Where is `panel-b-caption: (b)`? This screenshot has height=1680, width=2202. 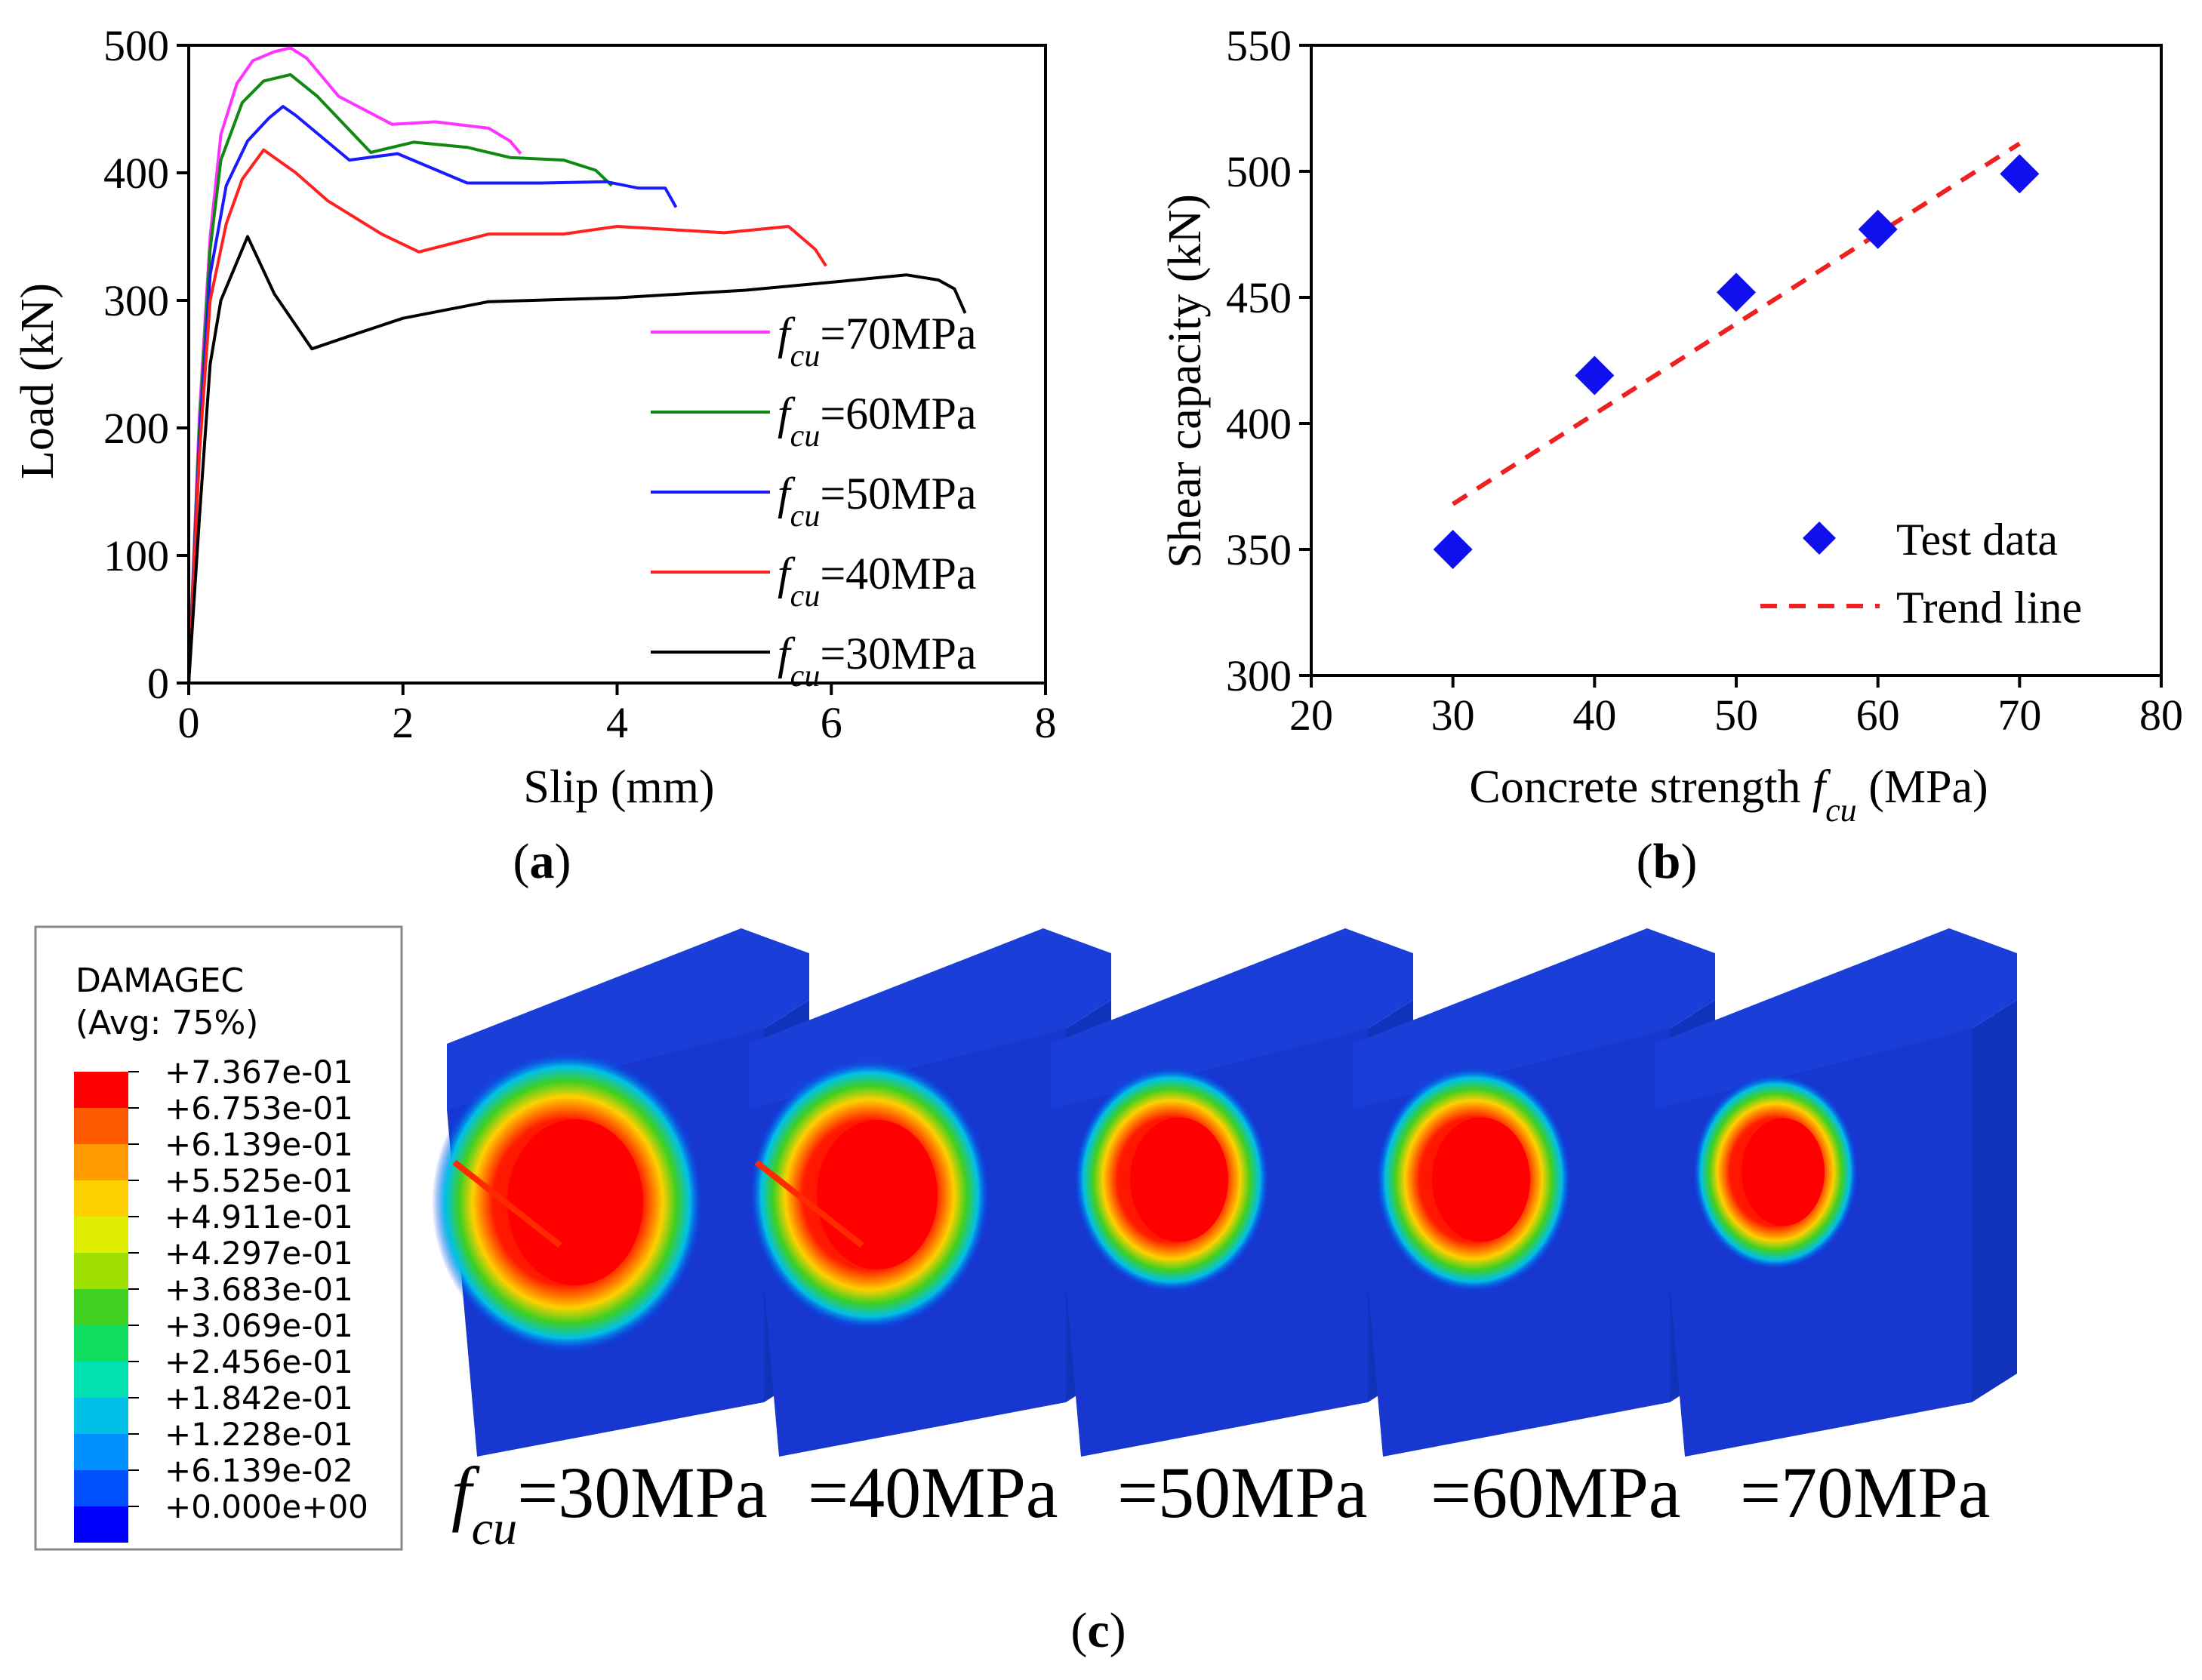
panel-b-caption: (b) is located at coordinates (1667, 861).